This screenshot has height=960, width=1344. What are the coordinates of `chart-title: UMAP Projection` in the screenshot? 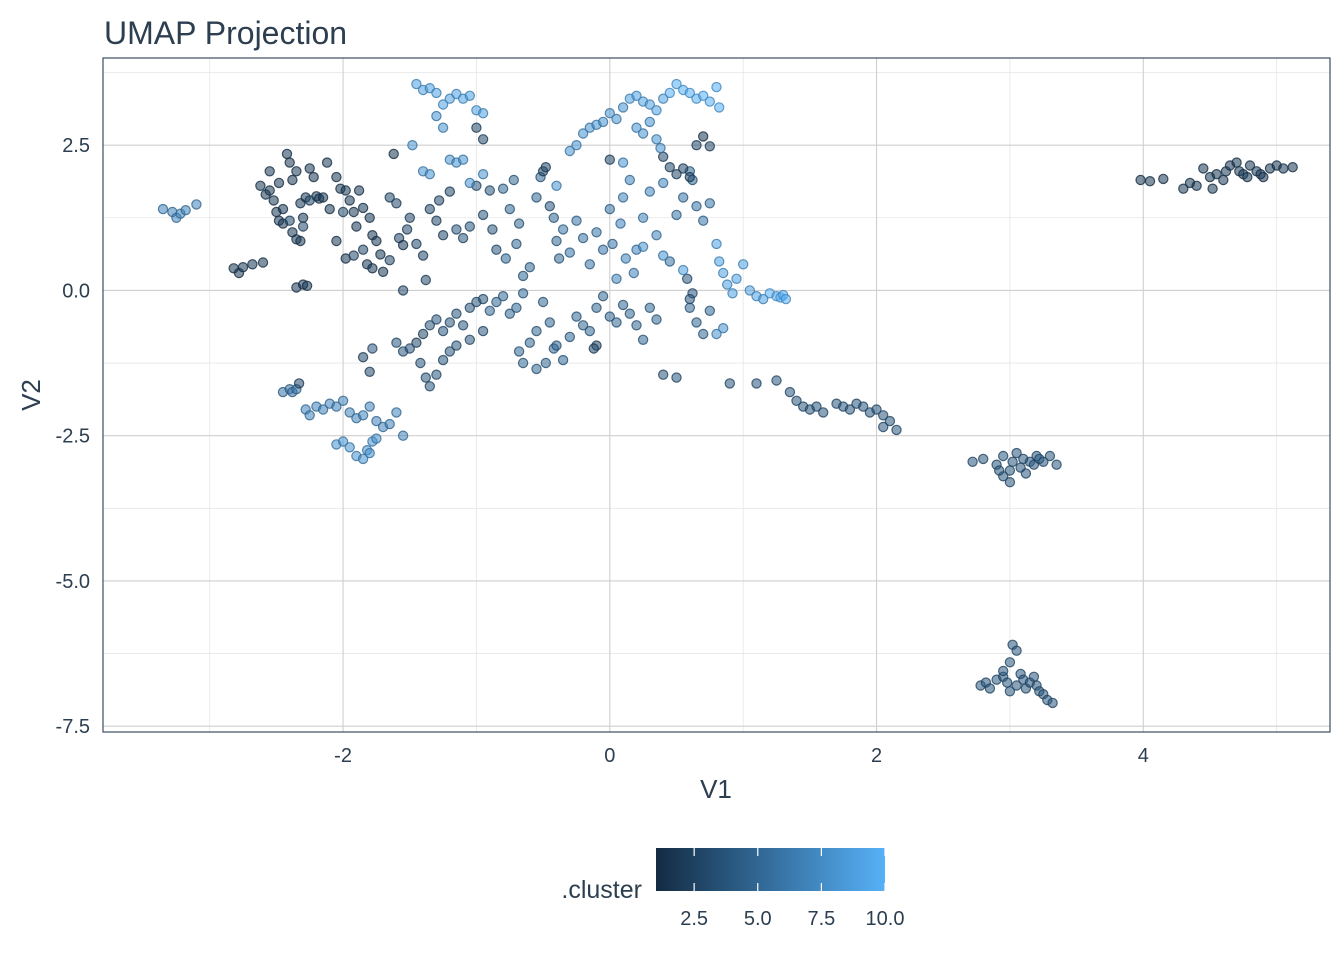 It's located at (225, 33).